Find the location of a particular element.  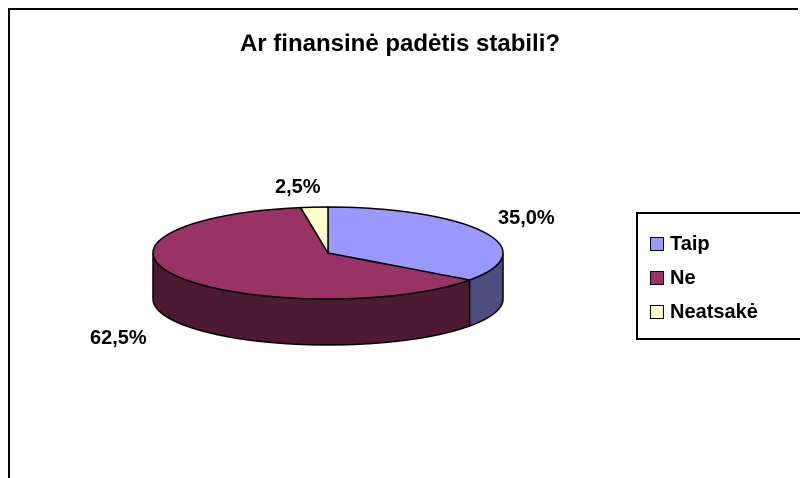

data-label-ne: 62,5% is located at coordinates (118, 338).